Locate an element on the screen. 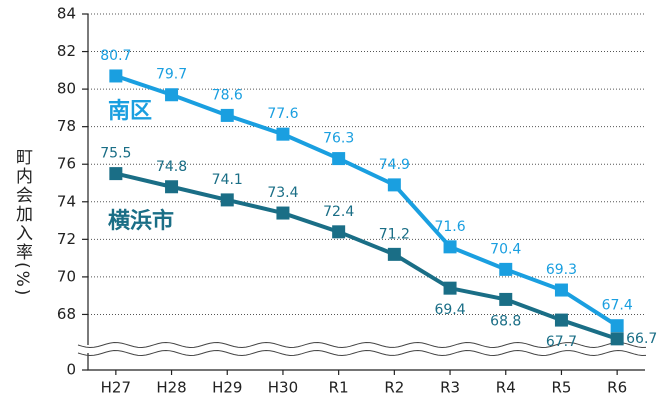 The image size is (670, 401). x-tick-label: H29 is located at coordinates (227, 388).